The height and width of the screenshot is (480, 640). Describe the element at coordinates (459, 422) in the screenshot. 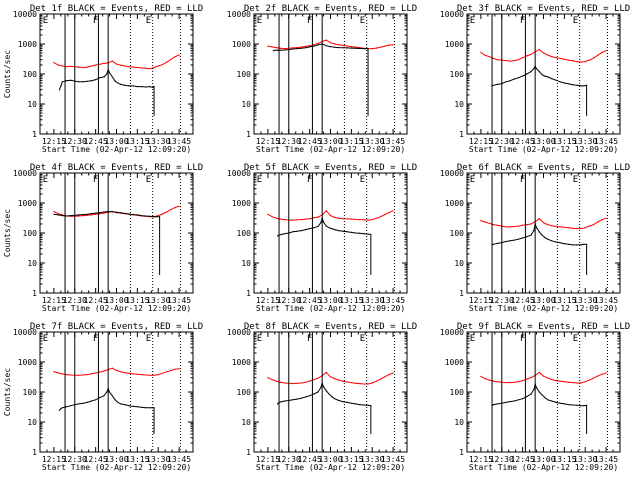

I see `y-tick-label: 10` at that location.